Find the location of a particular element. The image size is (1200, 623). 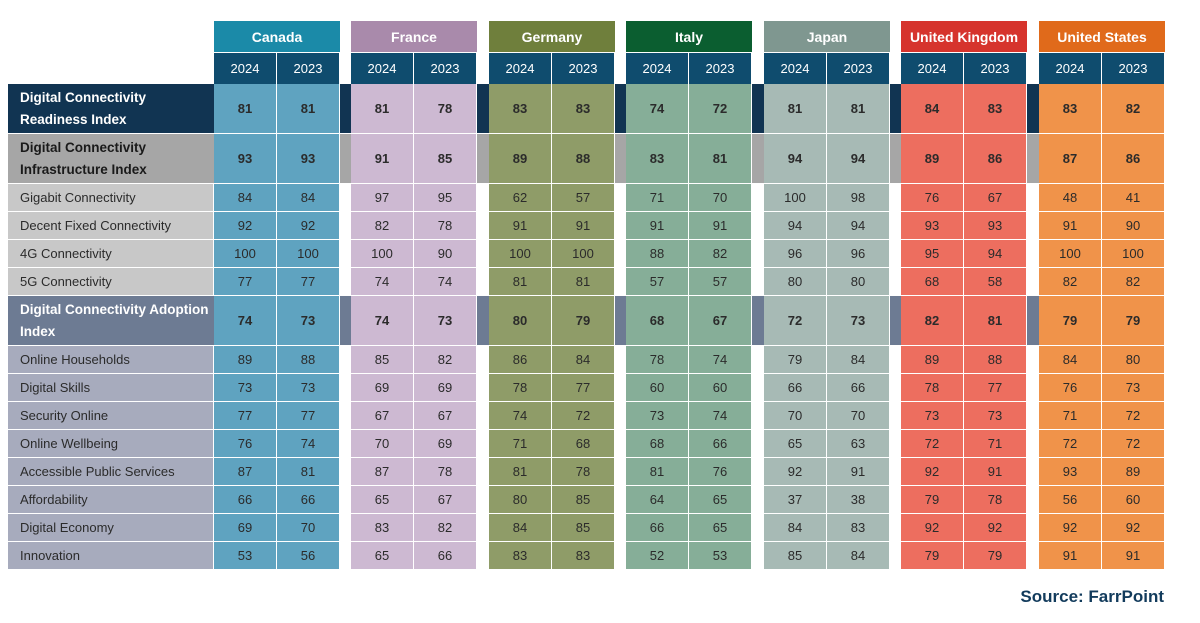

value-cell: 89 is located at coordinates (932, 159).